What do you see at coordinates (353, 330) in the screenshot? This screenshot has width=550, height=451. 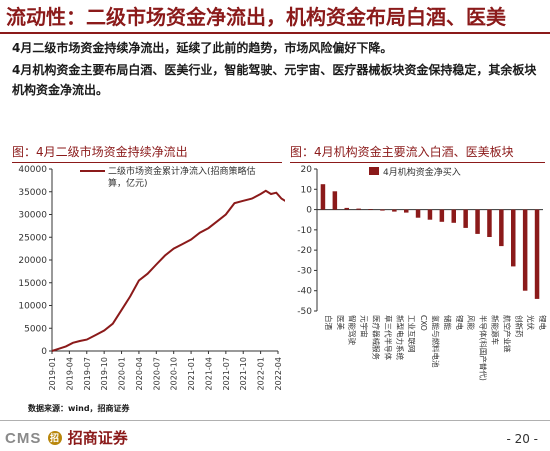 I see `x-category-label: 智能驾驶` at bounding box center [353, 330].